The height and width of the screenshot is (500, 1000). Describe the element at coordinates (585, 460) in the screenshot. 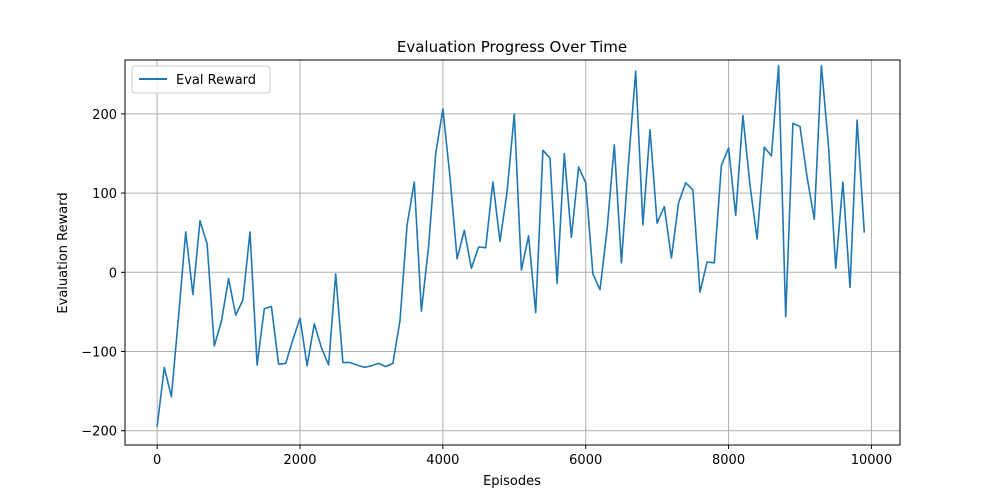

I see `x-tick-label: 6000` at that location.